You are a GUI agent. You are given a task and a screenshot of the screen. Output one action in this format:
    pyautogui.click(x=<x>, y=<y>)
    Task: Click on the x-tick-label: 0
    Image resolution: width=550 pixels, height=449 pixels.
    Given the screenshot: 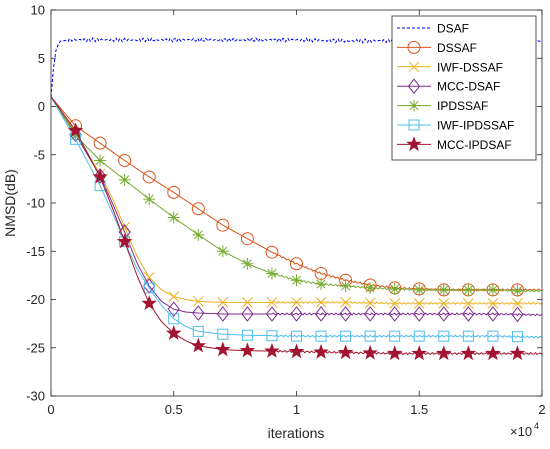 What is the action you would take?
    pyautogui.click(x=50, y=409)
    